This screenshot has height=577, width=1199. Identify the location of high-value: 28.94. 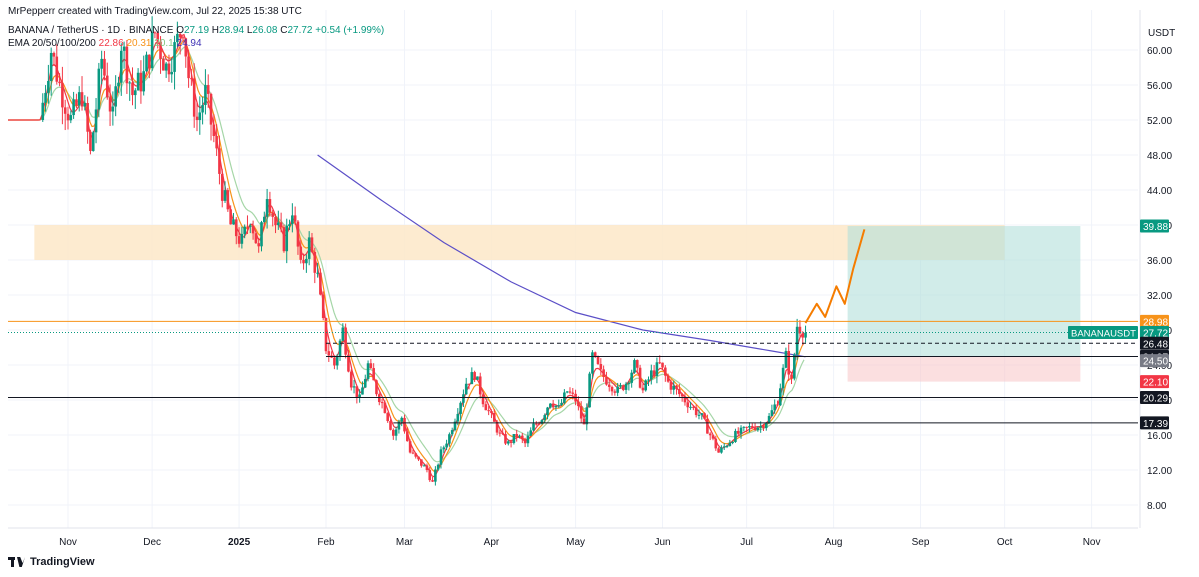
(232, 30).